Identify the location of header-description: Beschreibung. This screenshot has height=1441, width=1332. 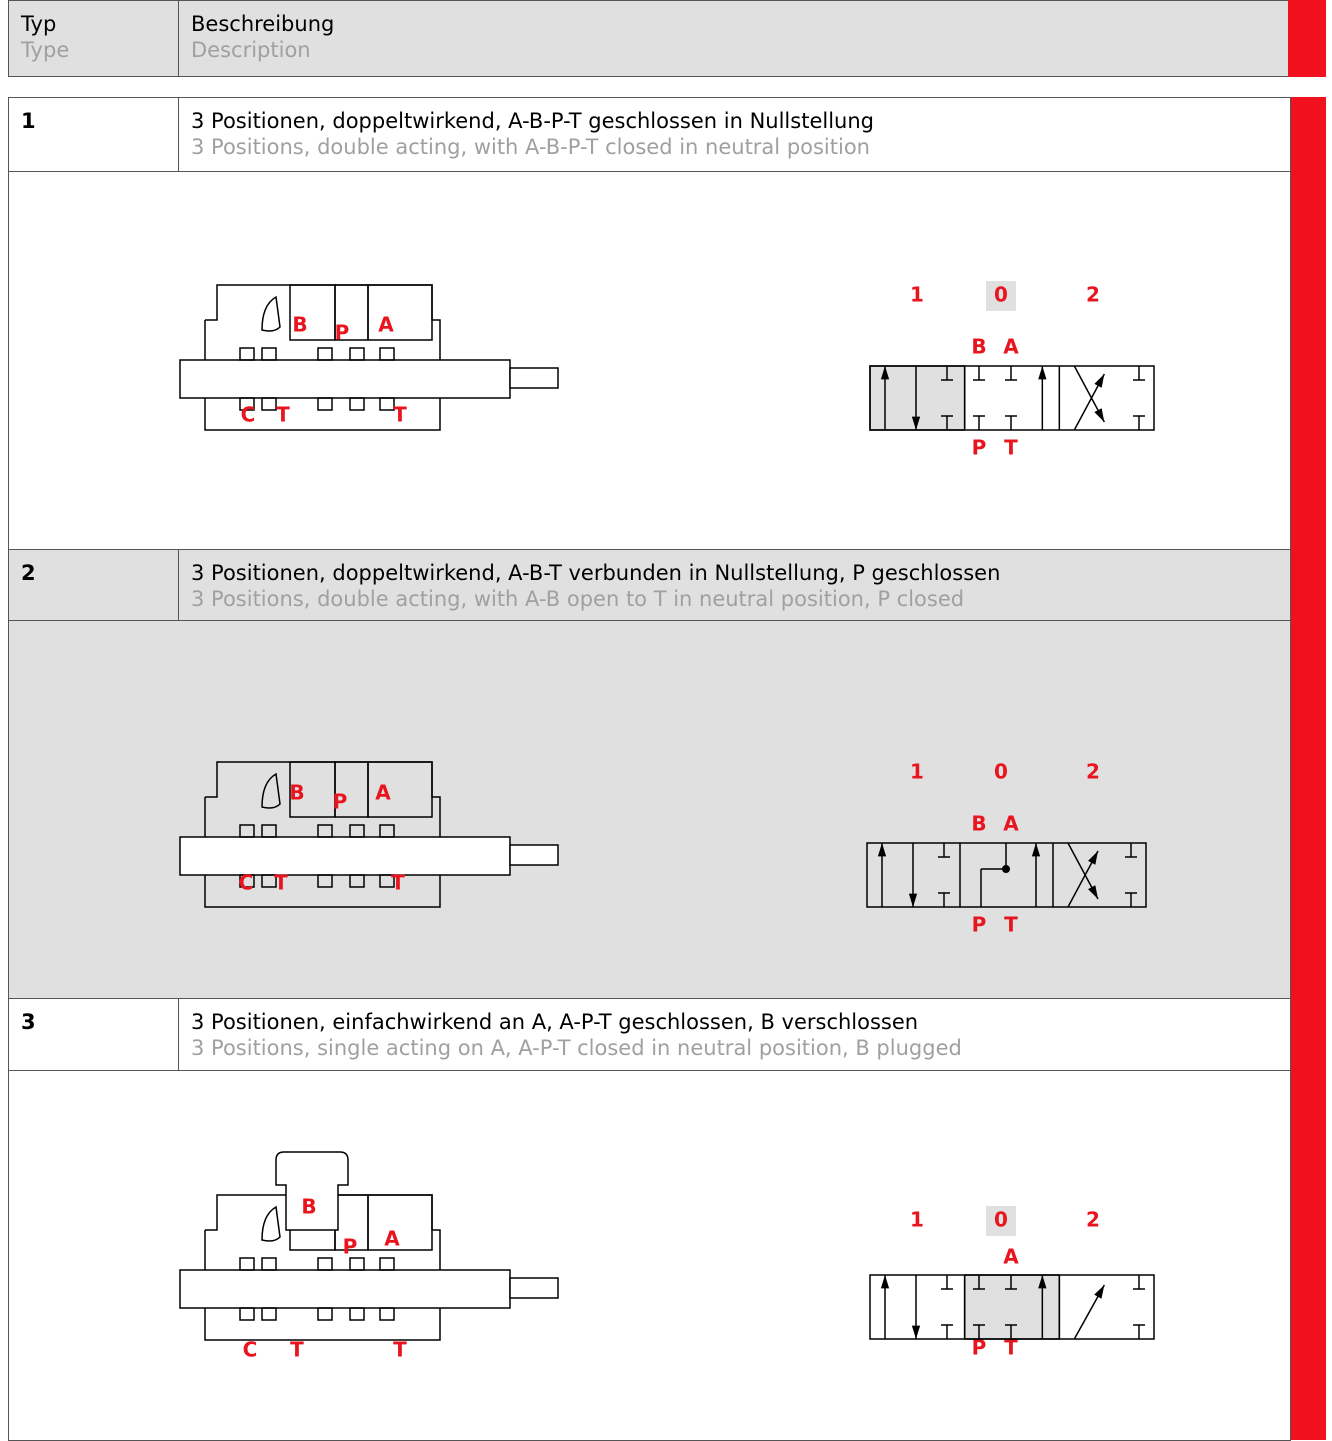
(263, 24).